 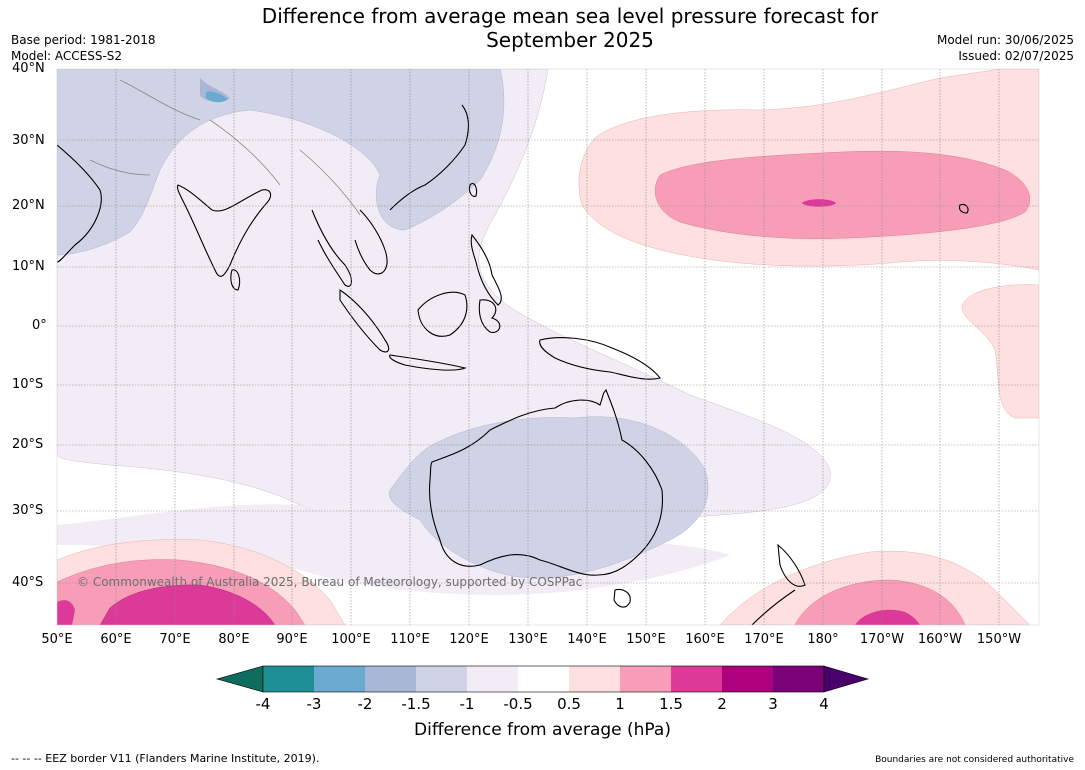 What do you see at coordinates (542, 730) in the screenshot?
I see `colorbar-title: Difference from average (hPa)` at bounding box center [542, 730].